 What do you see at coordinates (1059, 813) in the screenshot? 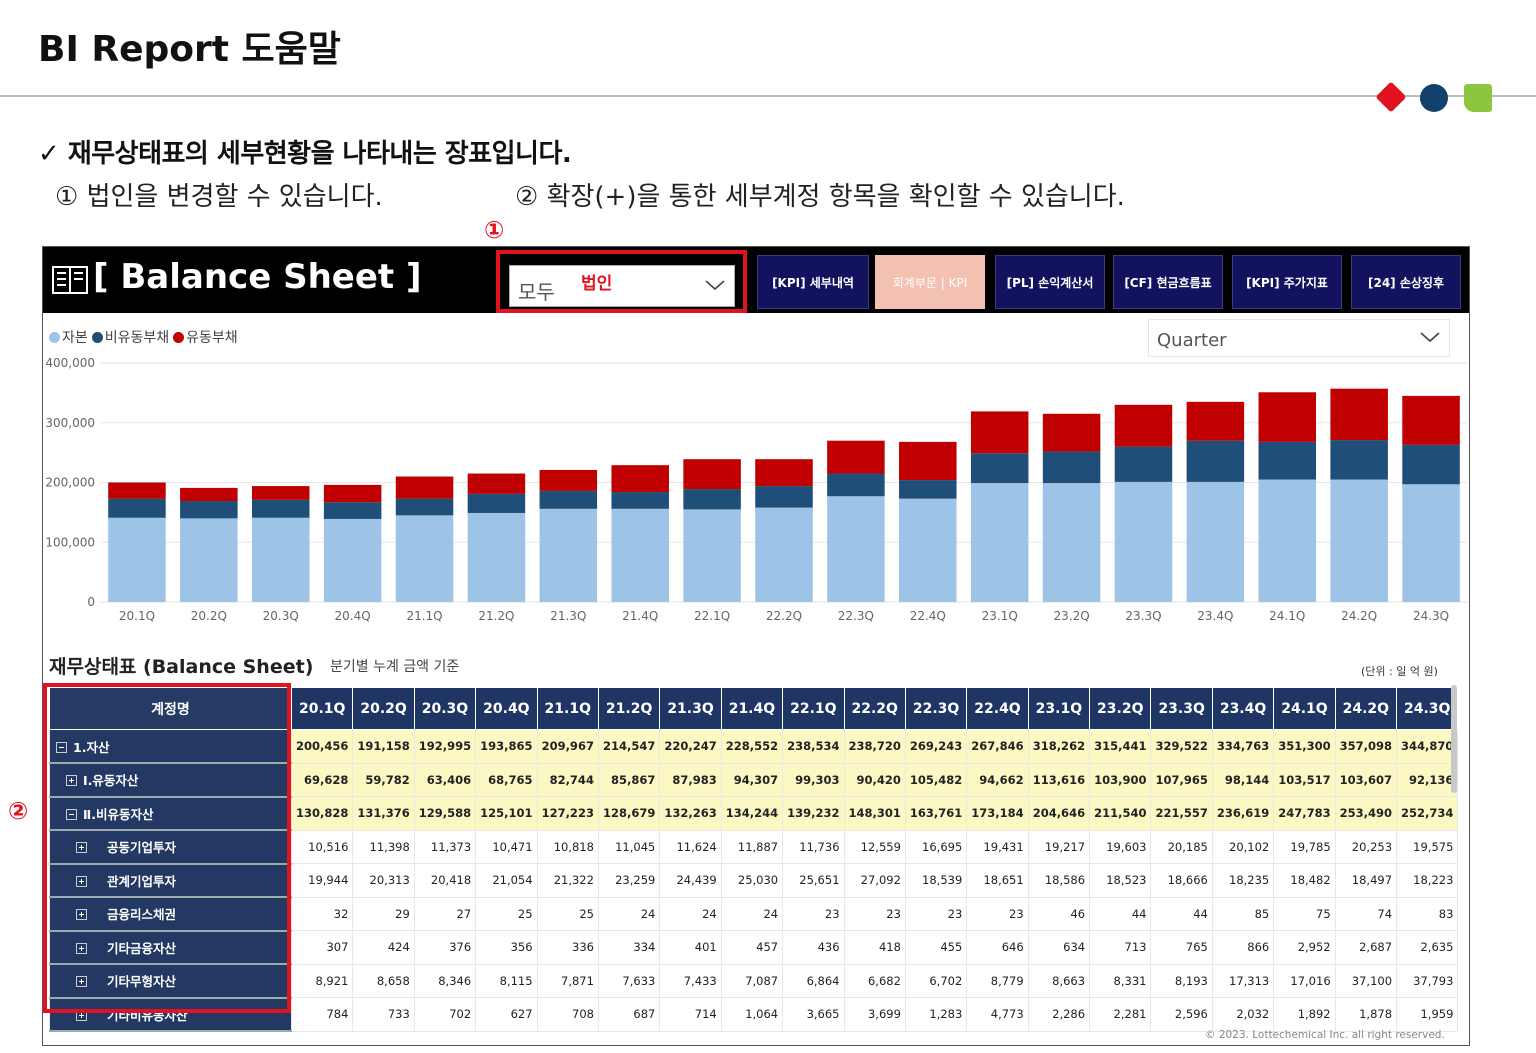
I see `value-cell: 204,646` at bounding box center [1059, 813].